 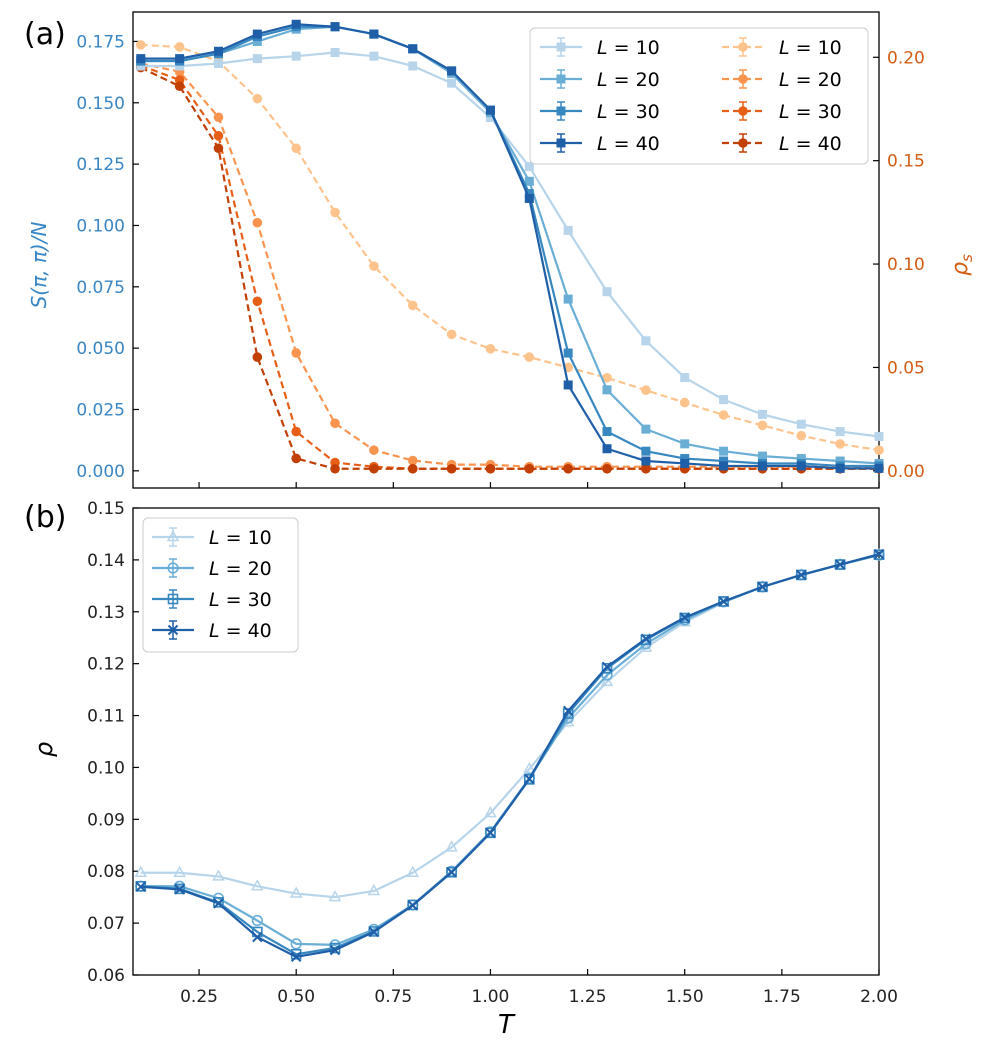 I want to click on panel-label-a: (a), so click(x=45, y=34).